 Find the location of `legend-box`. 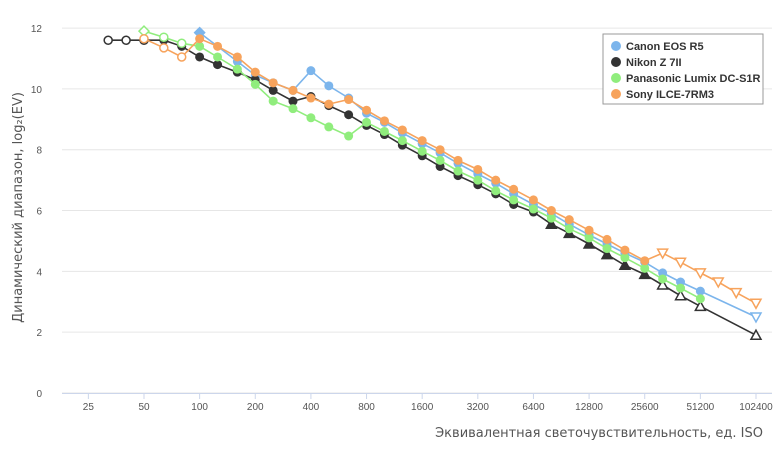

legend-box is located at coordinates (683, 69).